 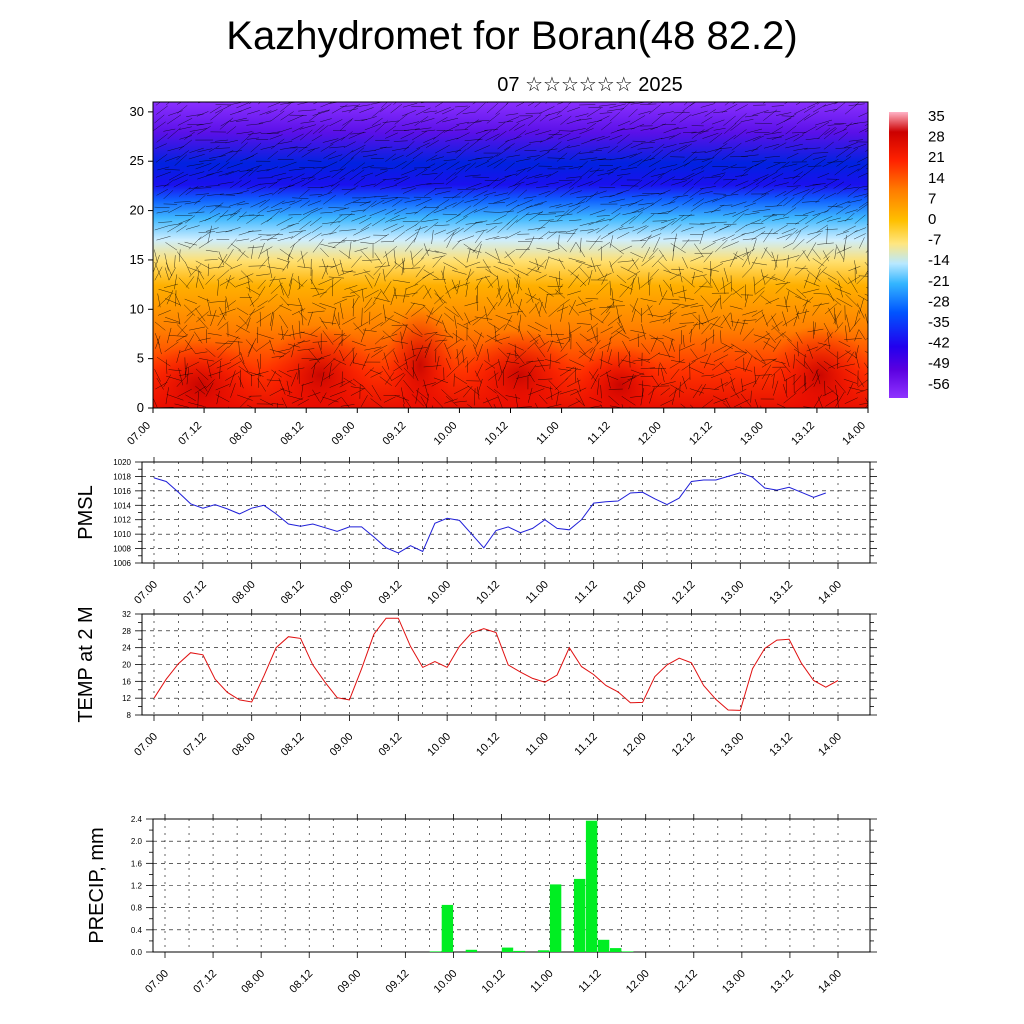 What do you see at coordinates (137, 111) in the screenshot?
I see `section-y-tick-label: 30` at bounding box center [137, 111].